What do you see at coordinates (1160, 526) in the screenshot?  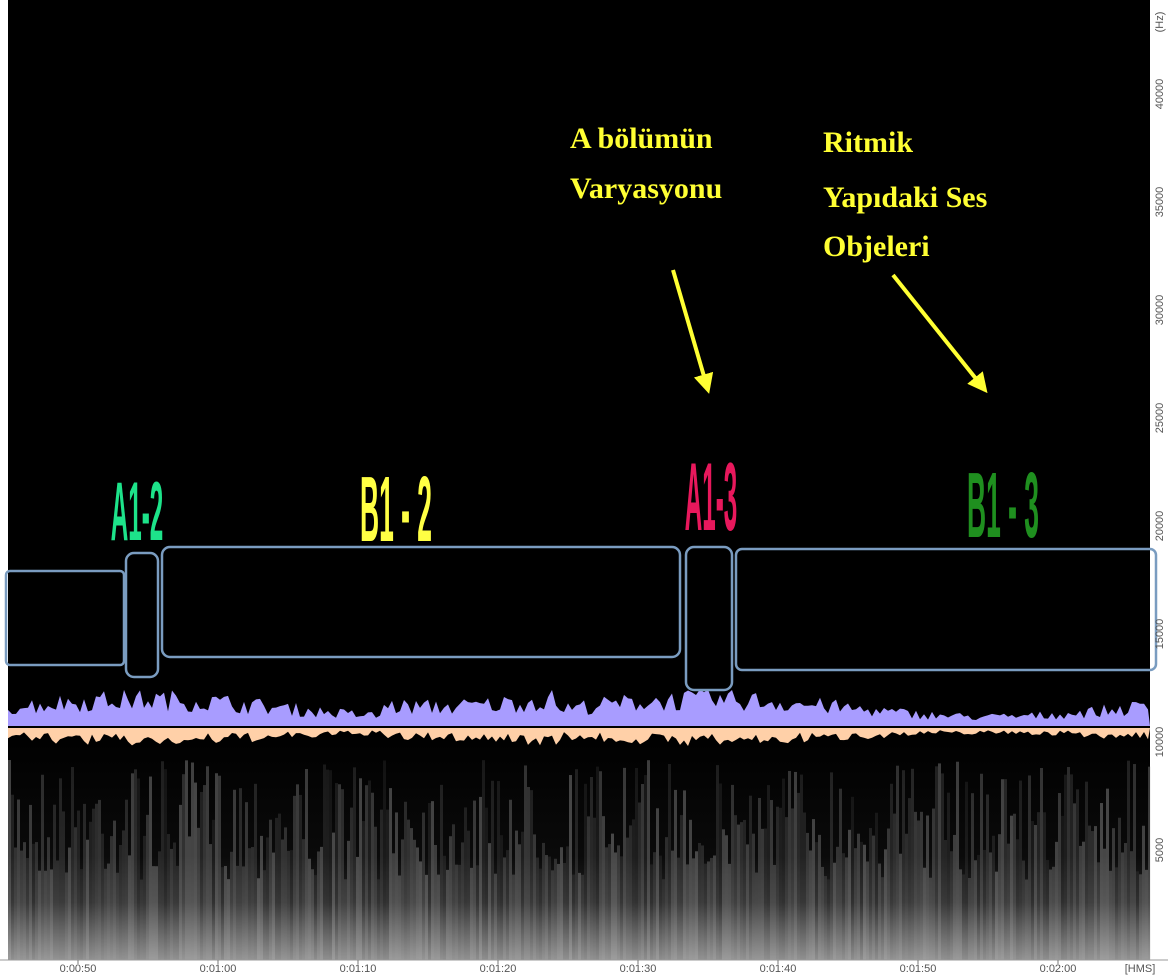 I see `frequency-tick-label: 20000` at bounding box center [1160, 526].